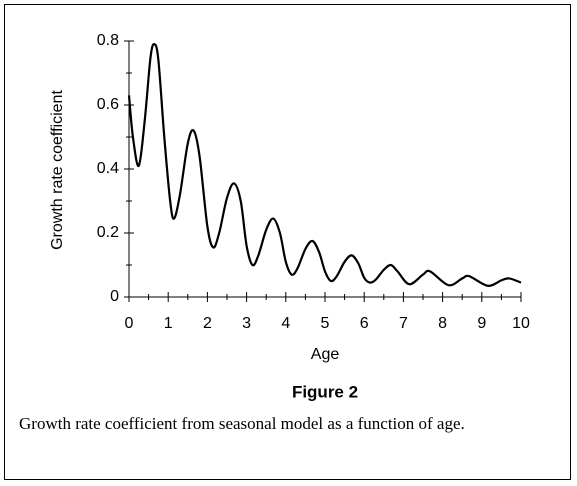  I want to click on figure-label: Figure 2, so click(325, 391).